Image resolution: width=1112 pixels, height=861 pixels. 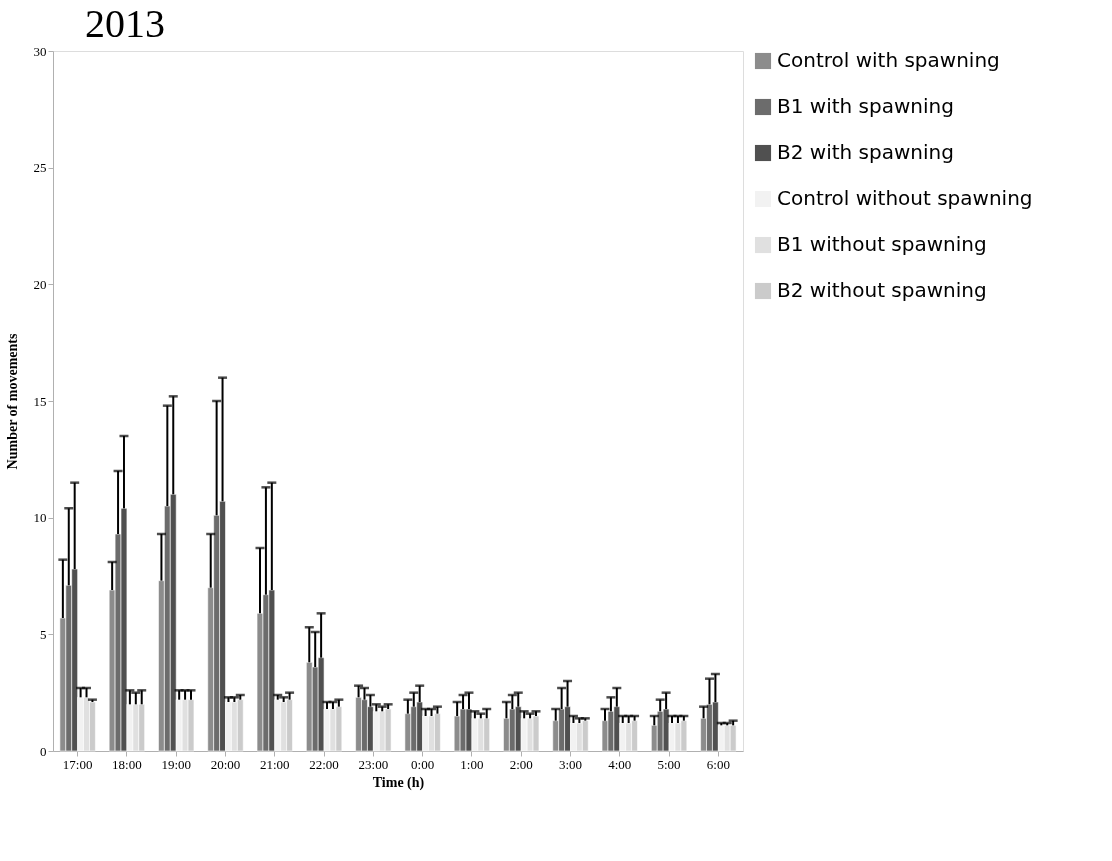 I want to click on y-tick-label: 10, so click(x=40, y=518).